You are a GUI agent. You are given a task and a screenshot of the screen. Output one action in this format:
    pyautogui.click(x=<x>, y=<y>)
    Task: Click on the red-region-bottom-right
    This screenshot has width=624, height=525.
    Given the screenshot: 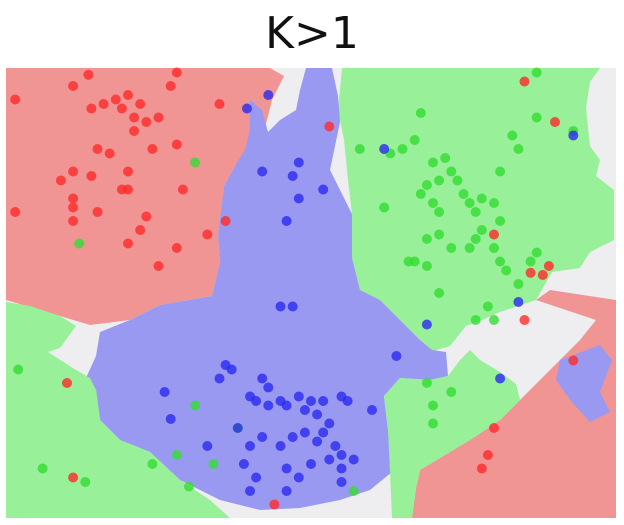 What is the action you would take?
    pyautogui.click(x=514, y=404)
    